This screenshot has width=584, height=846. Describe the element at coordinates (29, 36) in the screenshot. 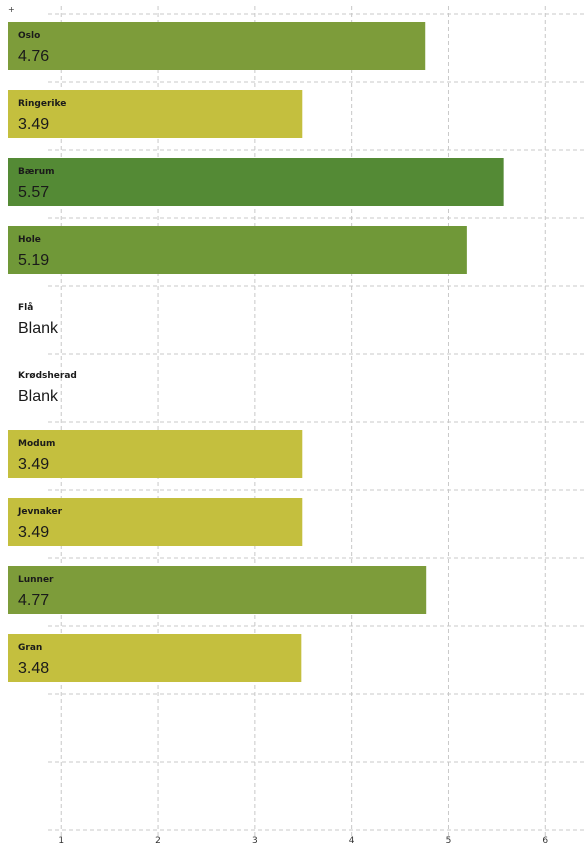

I see `category-label: Oslo` at that location.